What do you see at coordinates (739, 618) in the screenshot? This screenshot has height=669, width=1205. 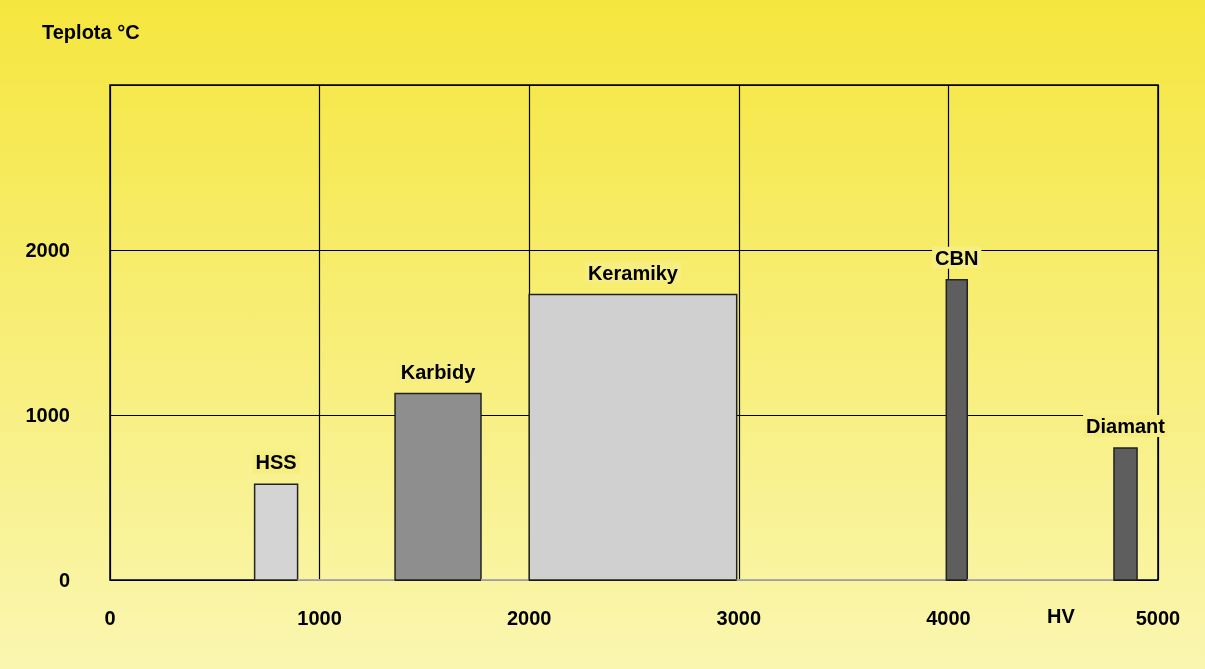 I see `x-tick-label: 3000` at bounding box center [739, 618].